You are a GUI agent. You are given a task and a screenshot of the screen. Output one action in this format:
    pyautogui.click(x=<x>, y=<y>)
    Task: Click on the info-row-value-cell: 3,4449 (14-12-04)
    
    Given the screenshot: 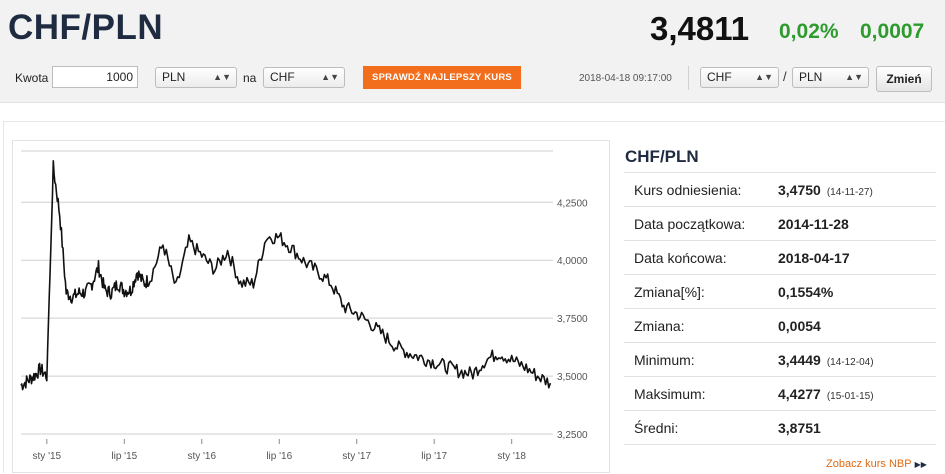 What is the action you would take?
    pyautogui.click(x=857, y=359)
    